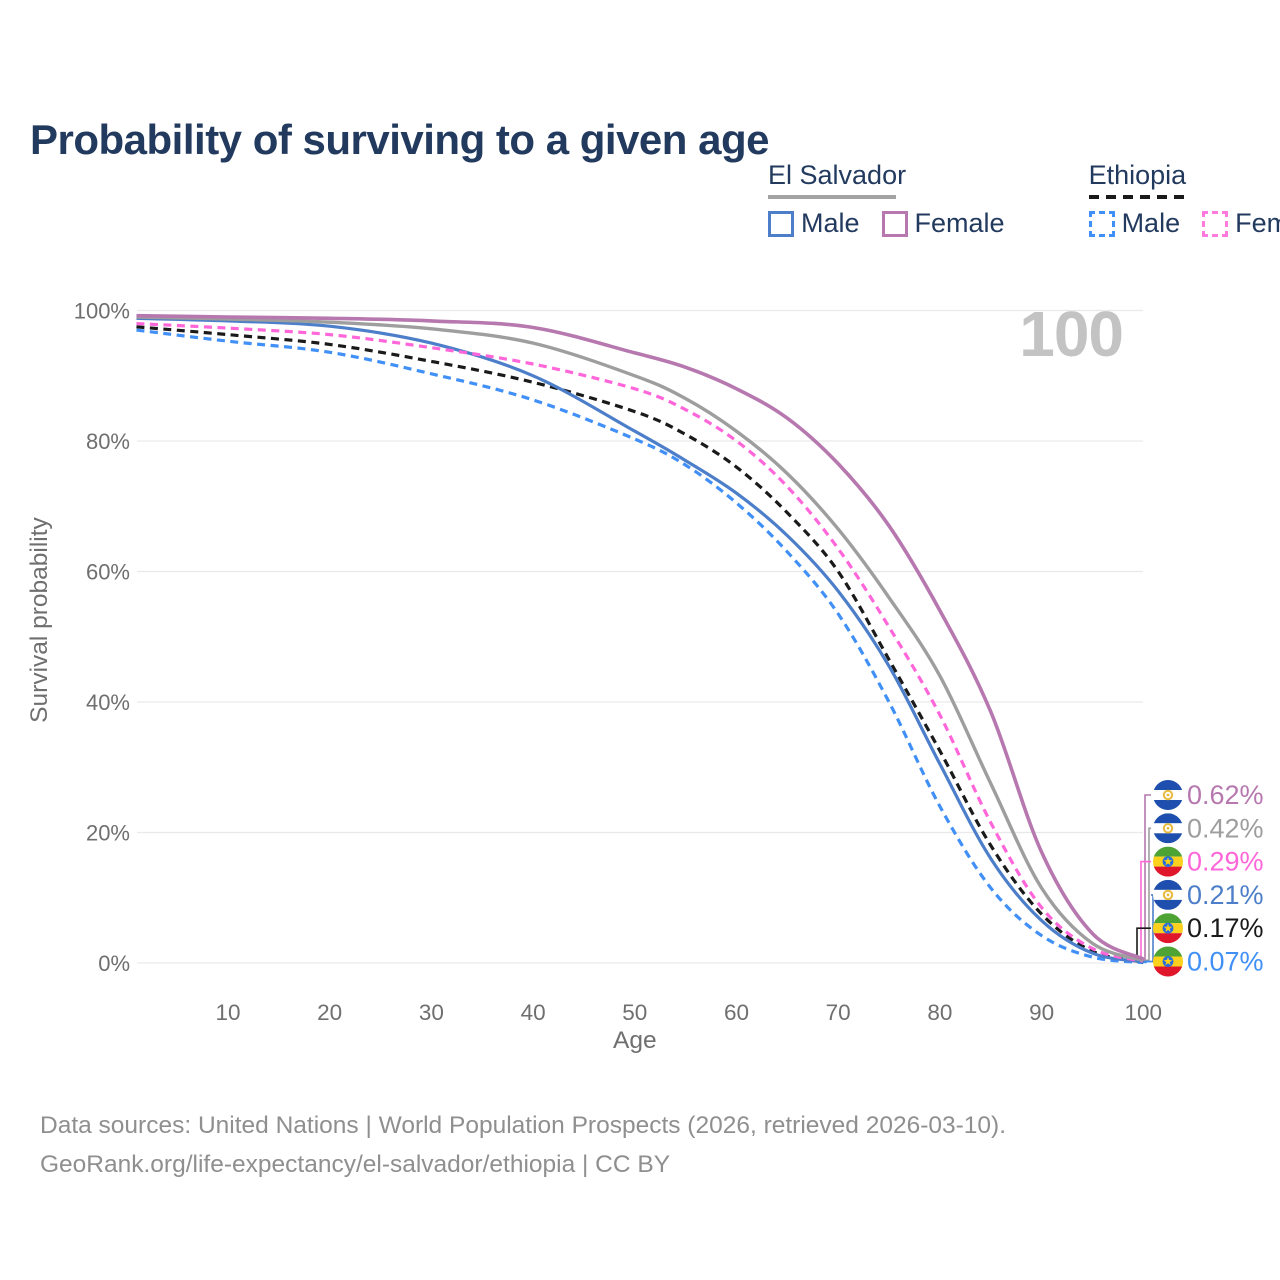  I want to click on x-tick-10: 10, so click(227, 1012).